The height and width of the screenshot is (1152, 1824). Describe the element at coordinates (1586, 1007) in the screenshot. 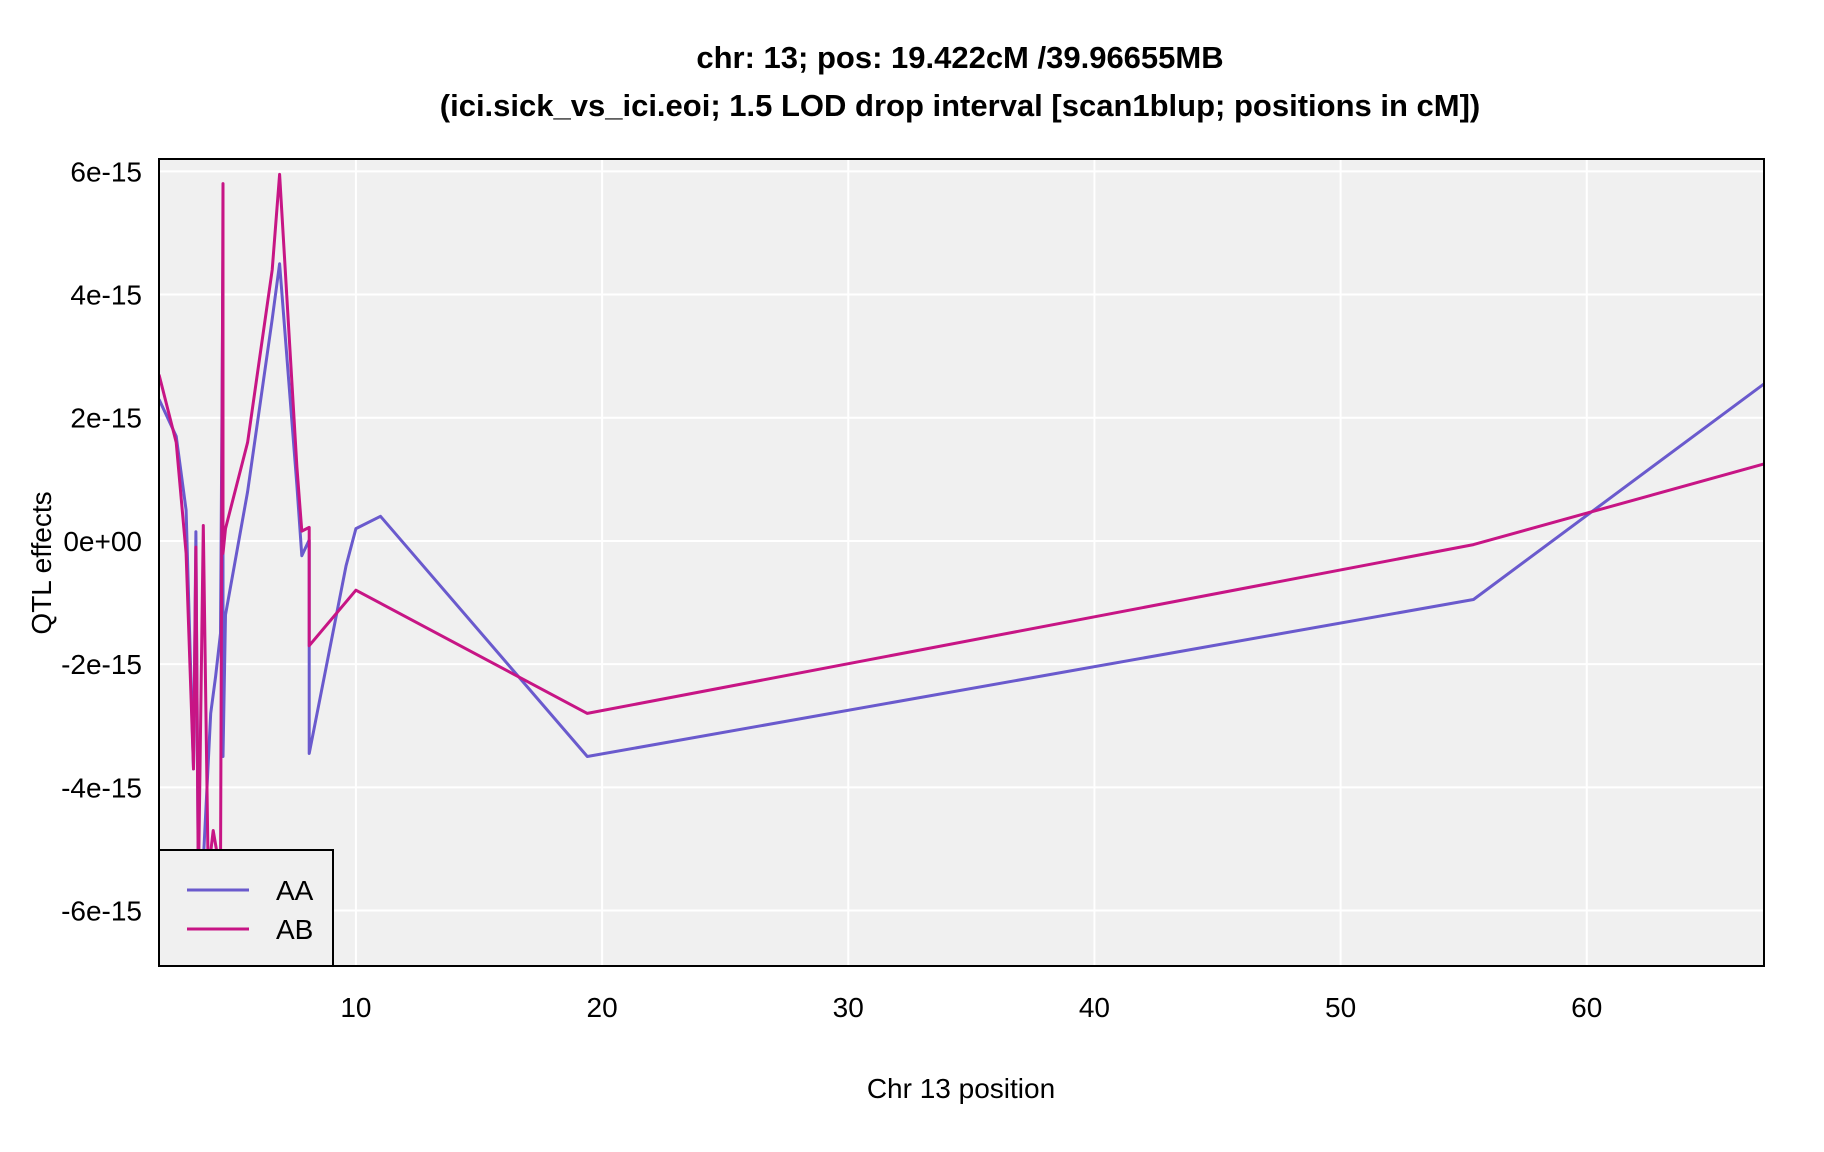

I see `x-tick-label: 60` at that location.